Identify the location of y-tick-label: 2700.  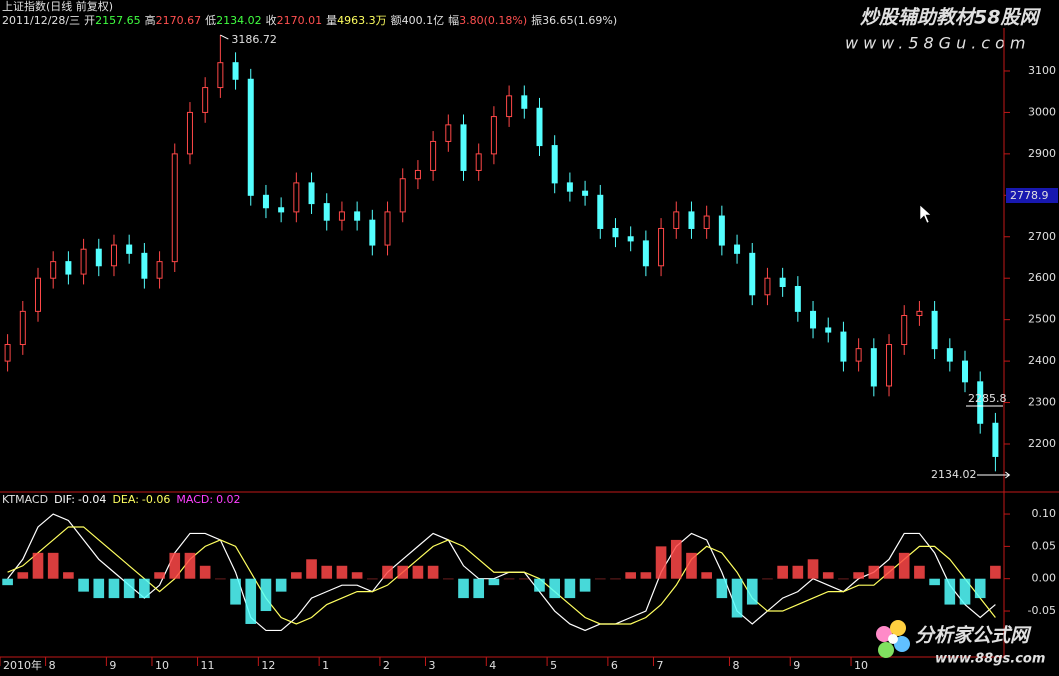
(1042, 236).